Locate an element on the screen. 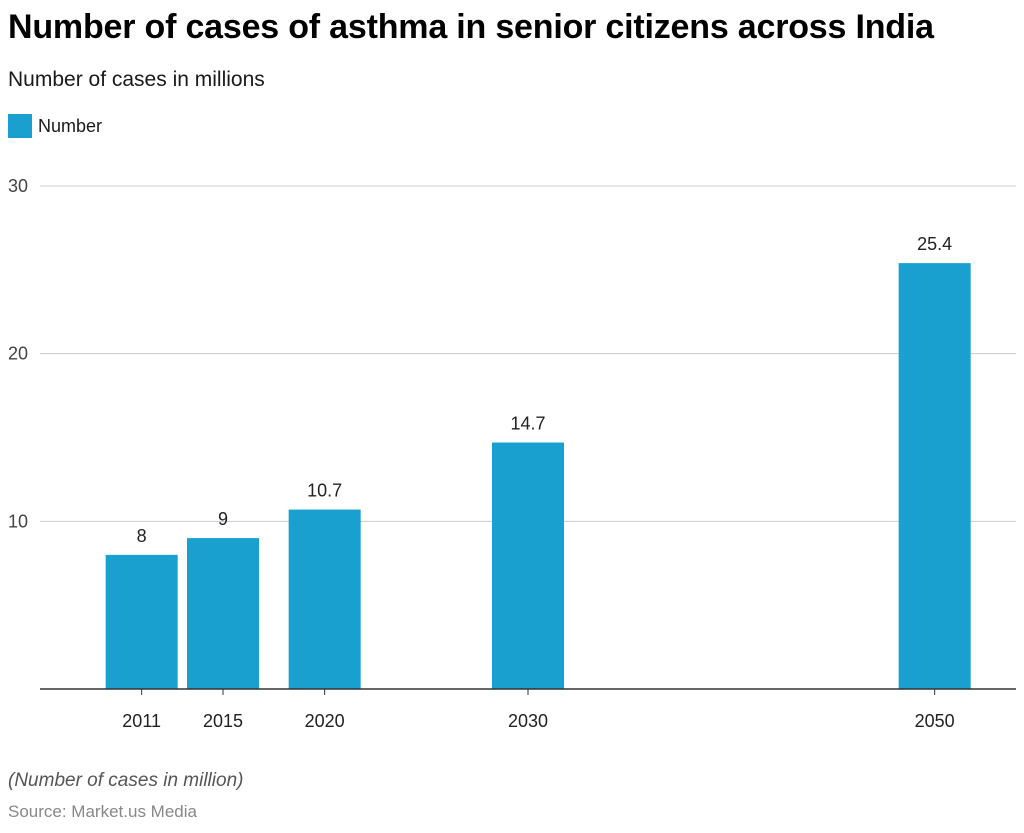 The image size is (1024, 833). data-label: 10.7 is located at coordinates (324, 491).